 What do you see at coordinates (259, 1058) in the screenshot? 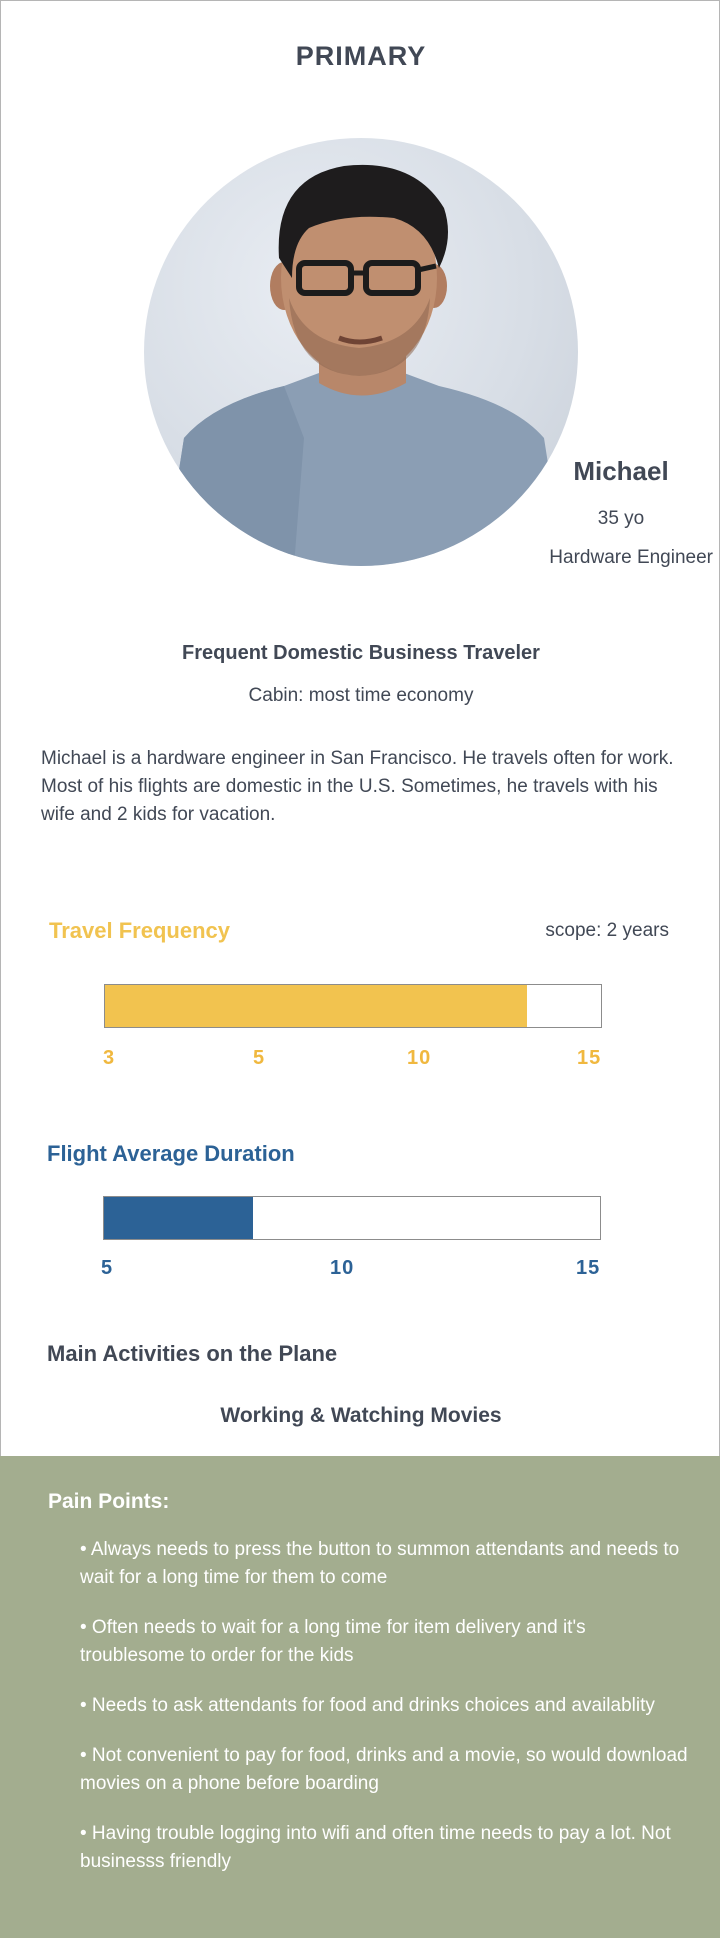
I see `travel-frequency-tick: 5` at bounding box center [259, 1058].